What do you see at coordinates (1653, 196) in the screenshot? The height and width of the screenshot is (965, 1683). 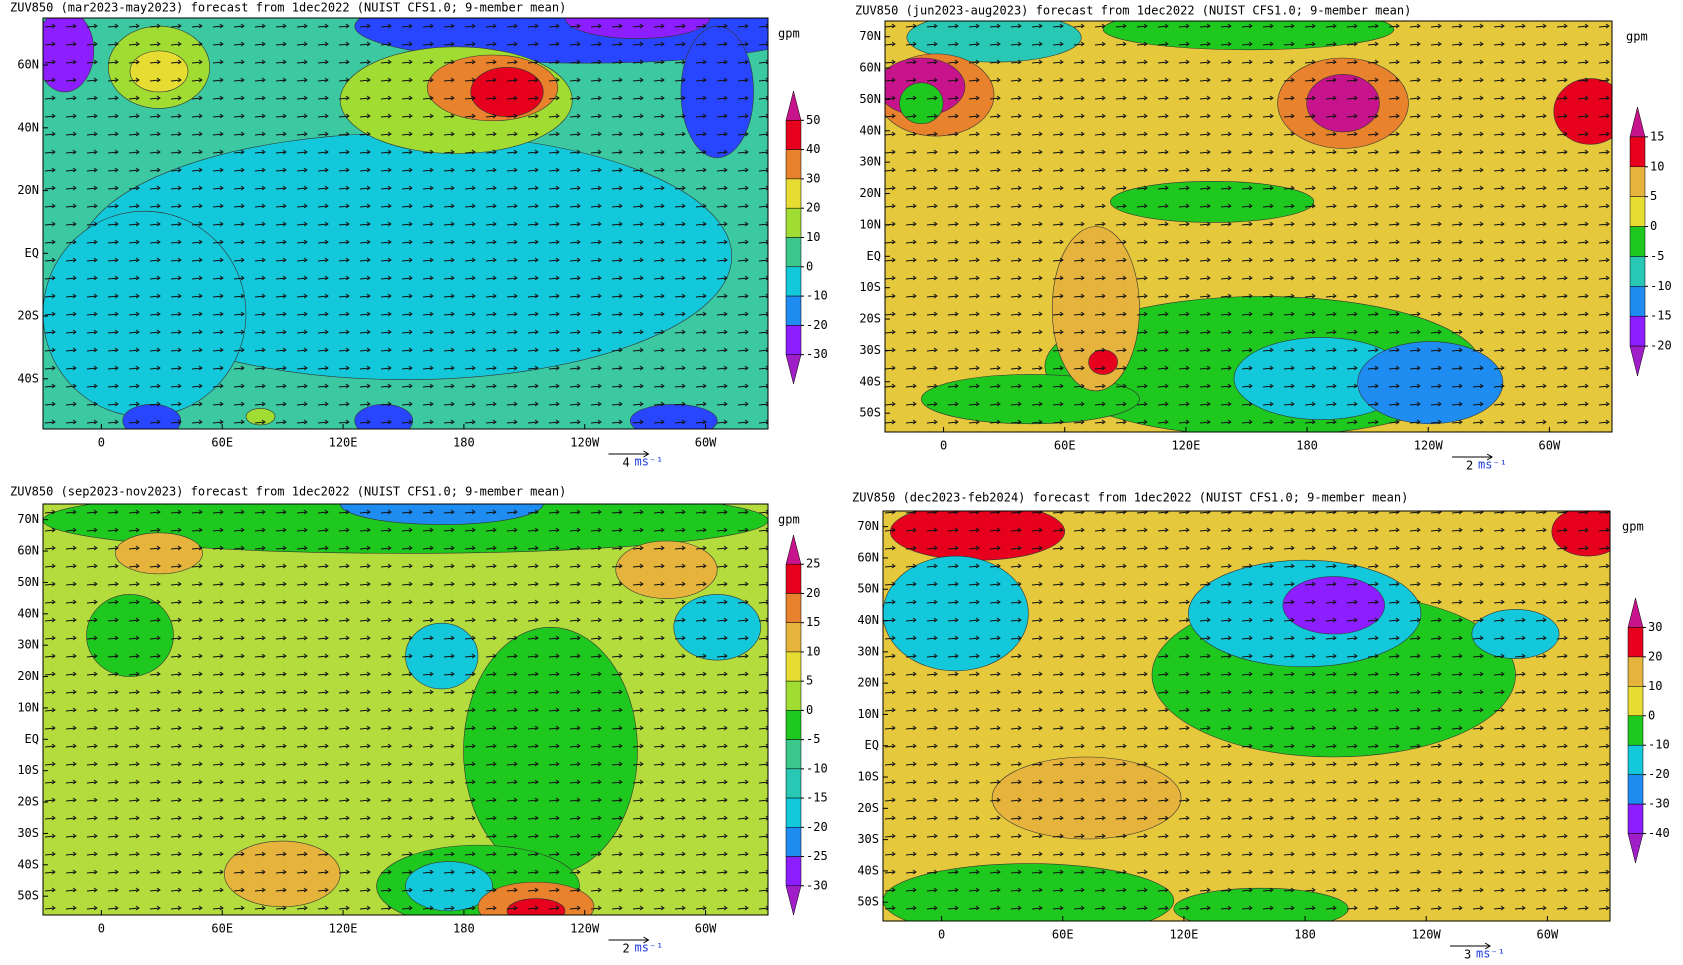 I see `colorbar-label: 5` at bounding box center [1653, 196].